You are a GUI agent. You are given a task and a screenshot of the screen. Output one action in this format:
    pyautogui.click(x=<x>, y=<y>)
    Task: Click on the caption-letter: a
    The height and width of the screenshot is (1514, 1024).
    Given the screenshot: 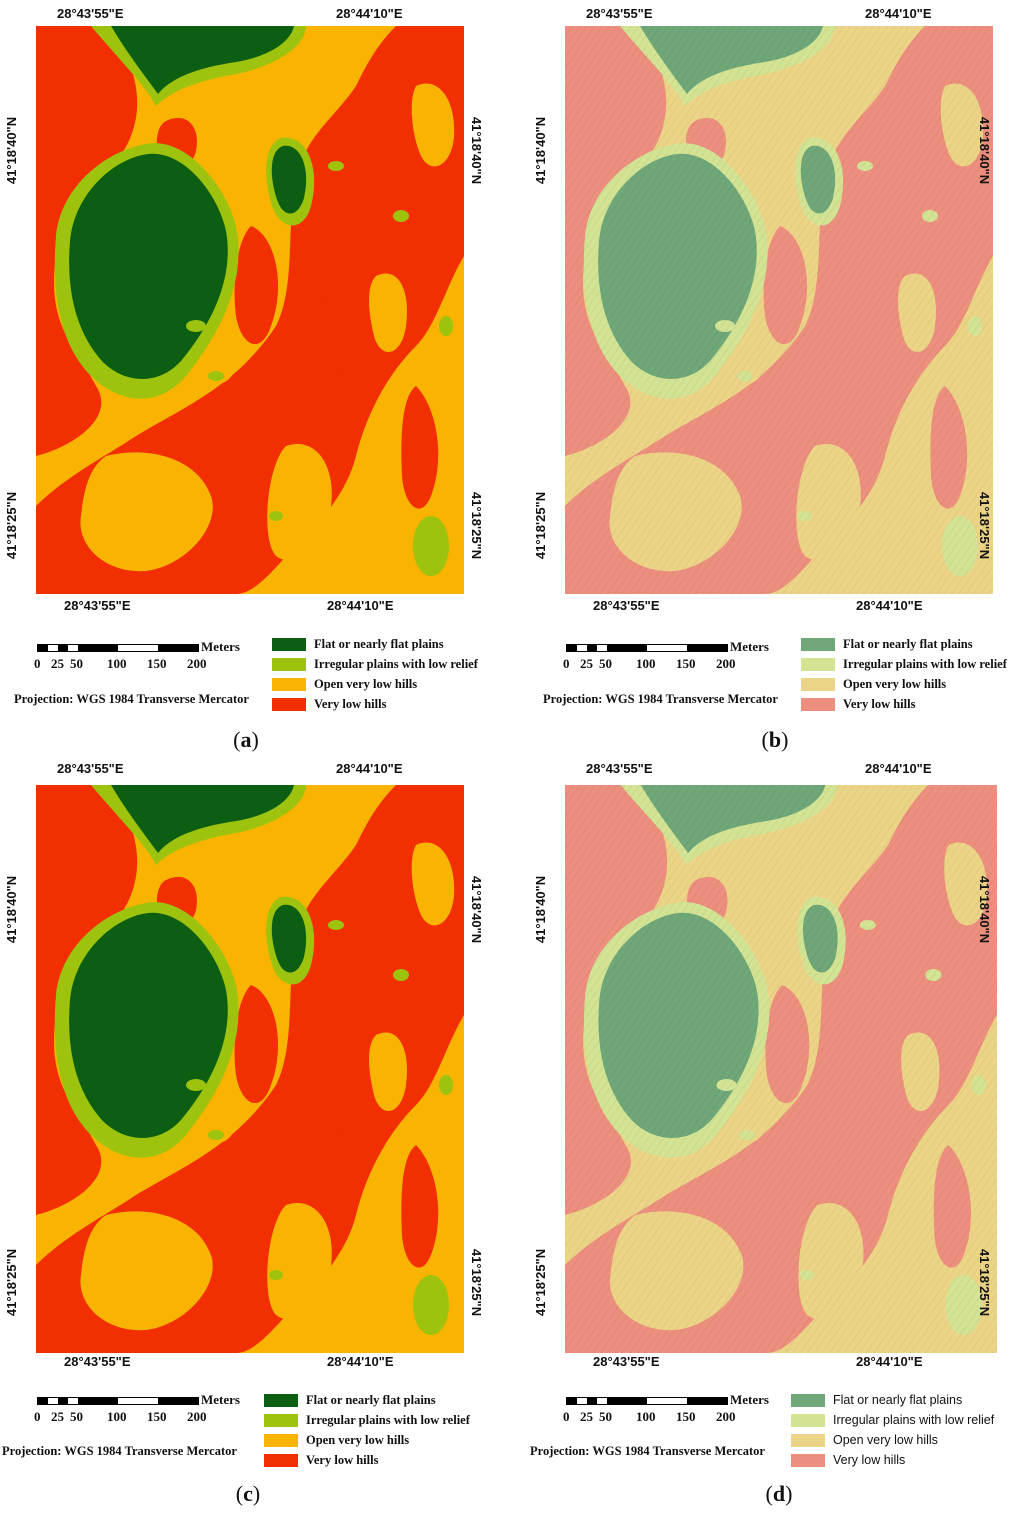 What is the action you would take?
    pyautogui.click(x=246, y=739)
    